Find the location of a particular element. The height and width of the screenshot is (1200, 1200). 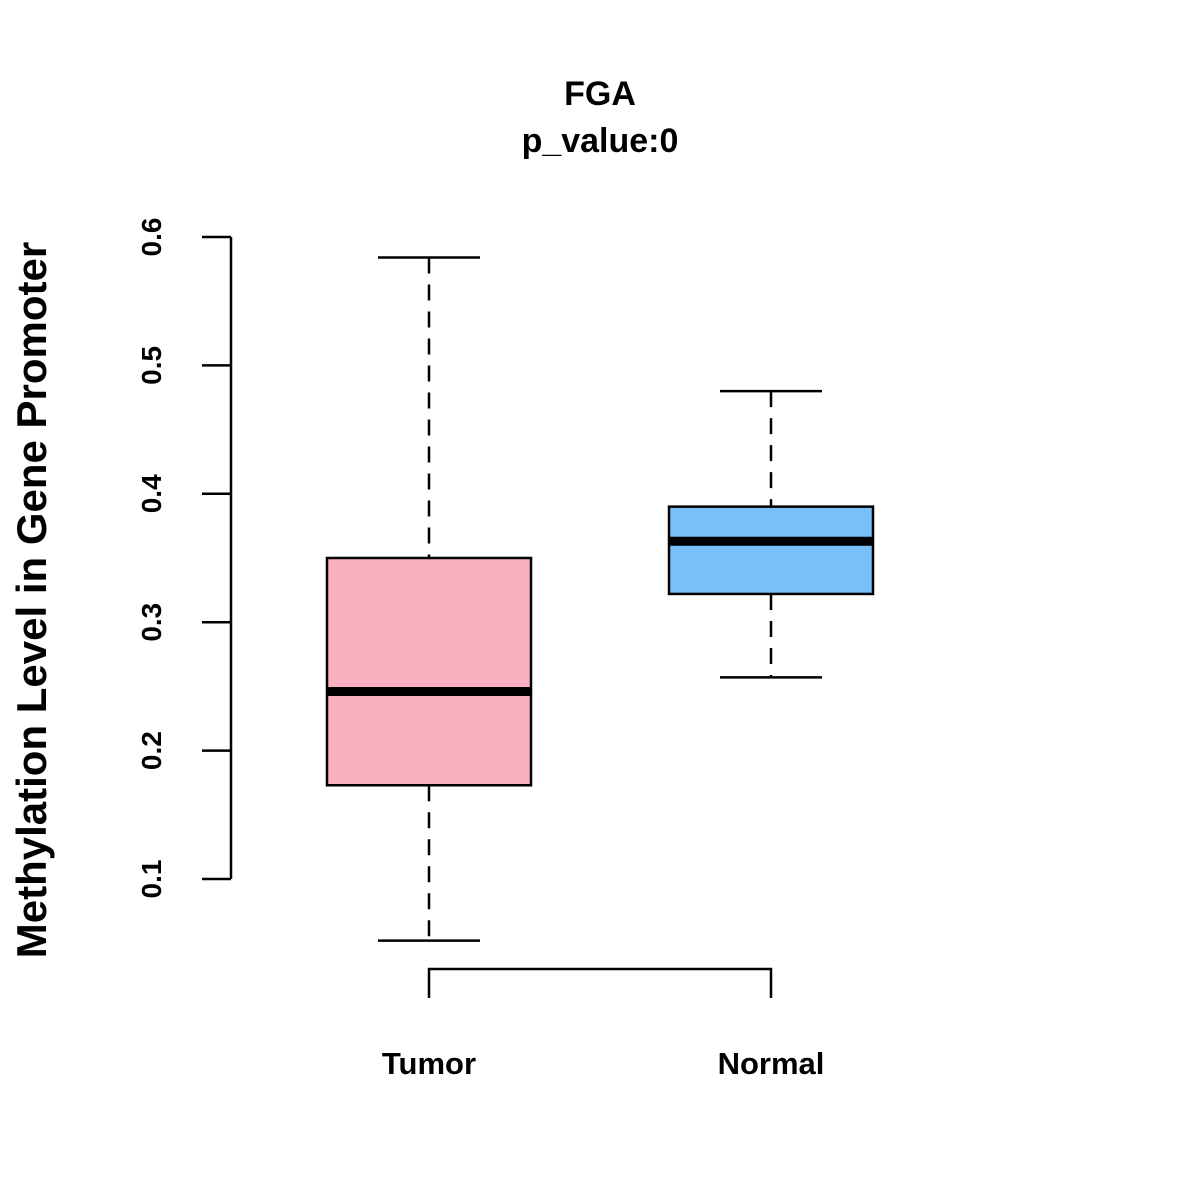

comparison-bracket is located at coordinates (600, 982).